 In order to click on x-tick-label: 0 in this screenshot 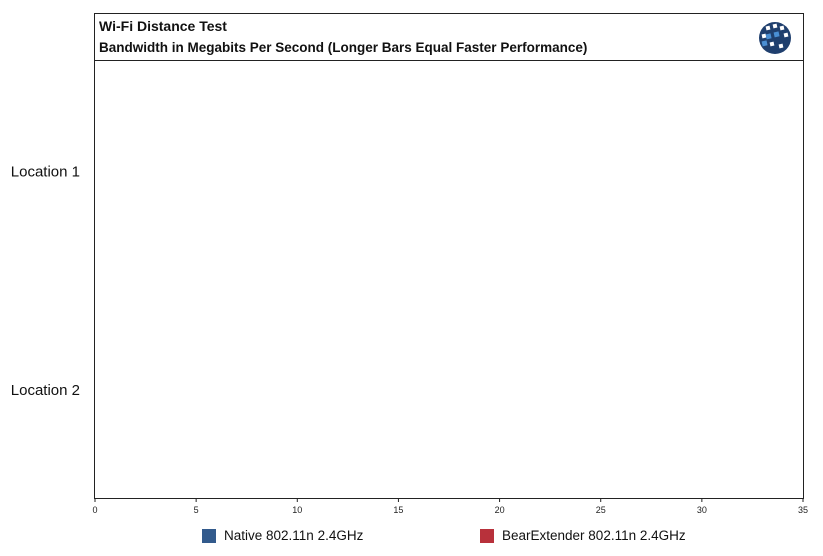, I will do `click(94, 510)`.